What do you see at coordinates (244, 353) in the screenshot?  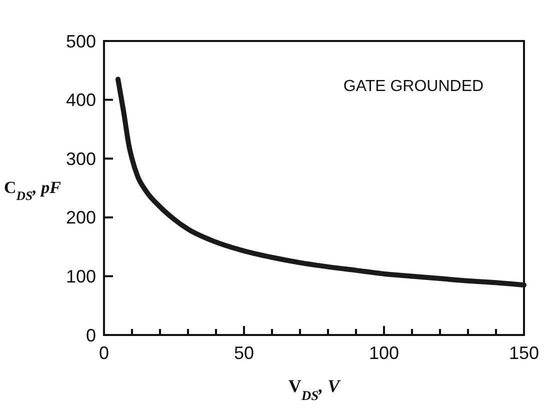 I see `x-tick-label: 50` at bounding box center [244, 353].